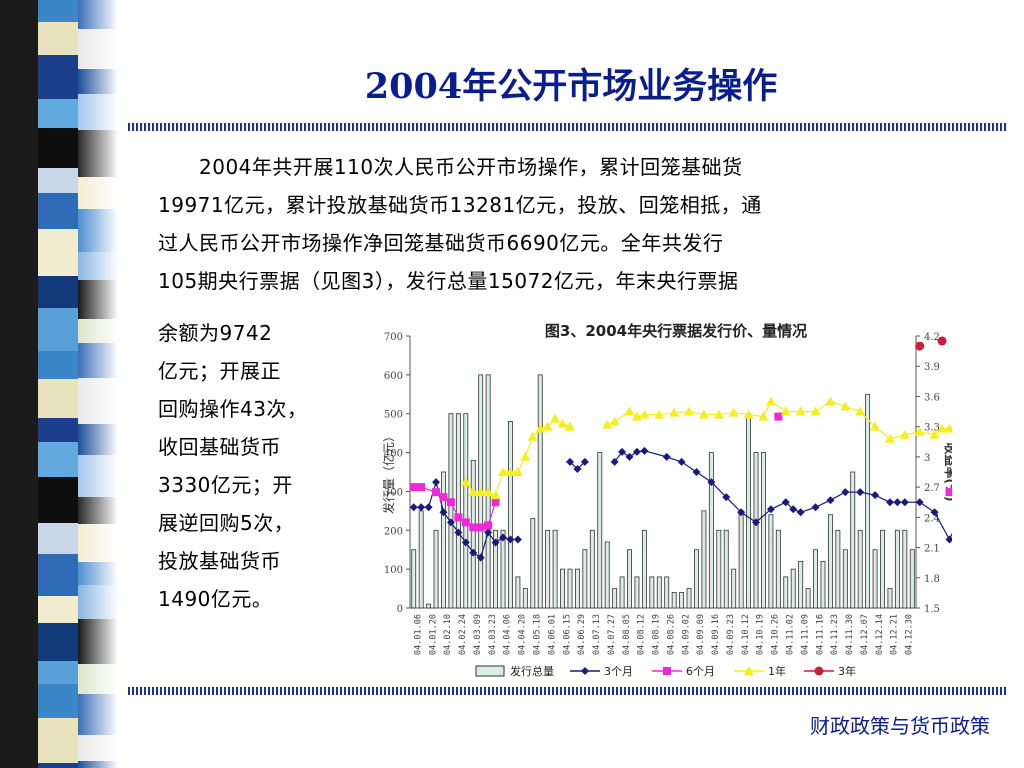 The image size is (1024, 768). I want to click on left-tick-label: 700, so click(393, 337).